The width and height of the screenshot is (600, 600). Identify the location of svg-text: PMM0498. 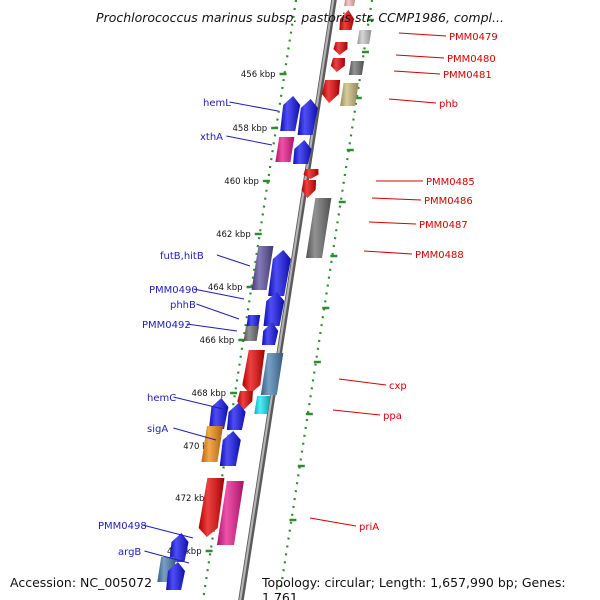
(122, 526).